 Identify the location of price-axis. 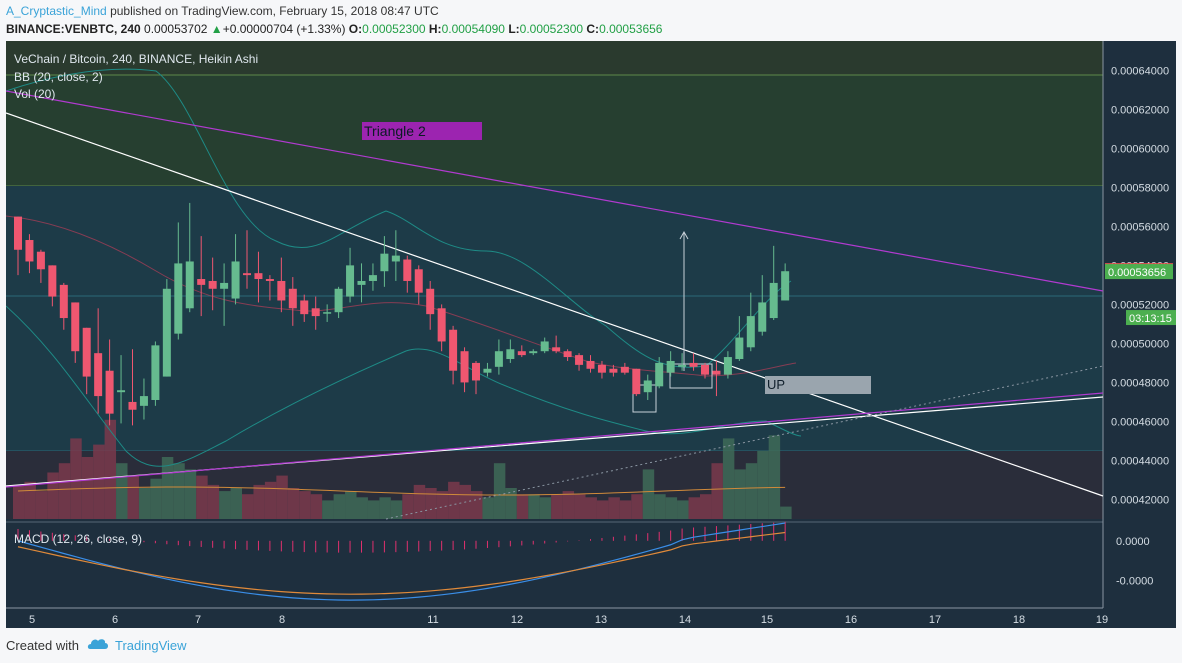
(1139, 334).